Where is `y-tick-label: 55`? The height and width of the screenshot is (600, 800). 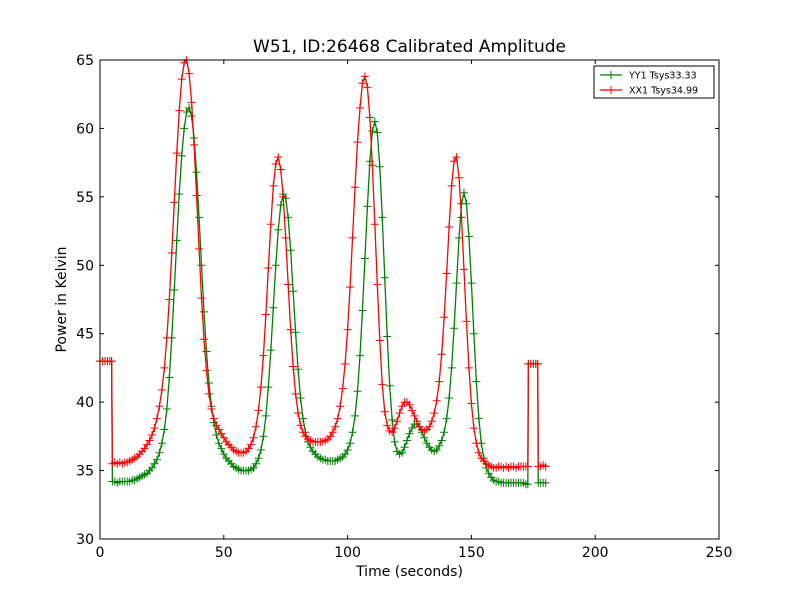 y-tick-label: 55 is located at coordinates (85, 198).